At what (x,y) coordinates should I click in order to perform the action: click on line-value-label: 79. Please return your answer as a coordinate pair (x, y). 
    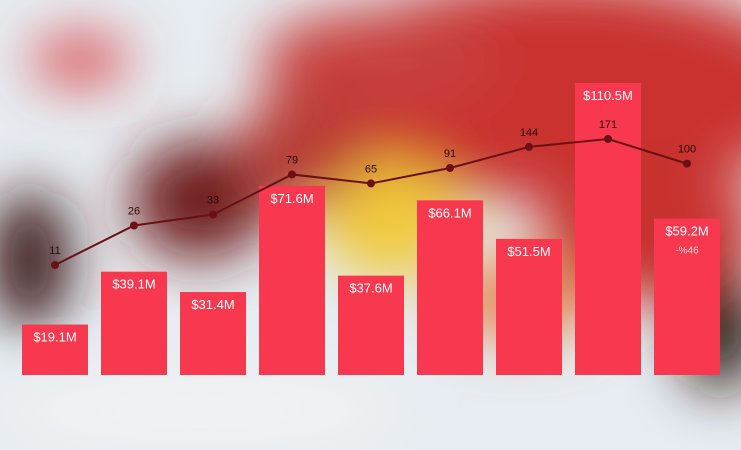
    Looking at the image, I should click on (292, 160).